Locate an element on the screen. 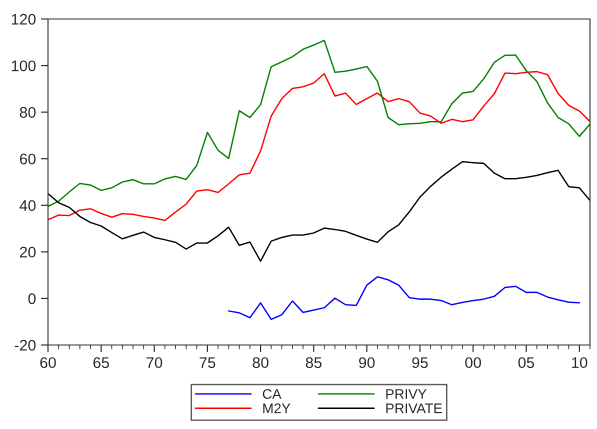  legend-label: M2Y is located at coordinates (276, 408).